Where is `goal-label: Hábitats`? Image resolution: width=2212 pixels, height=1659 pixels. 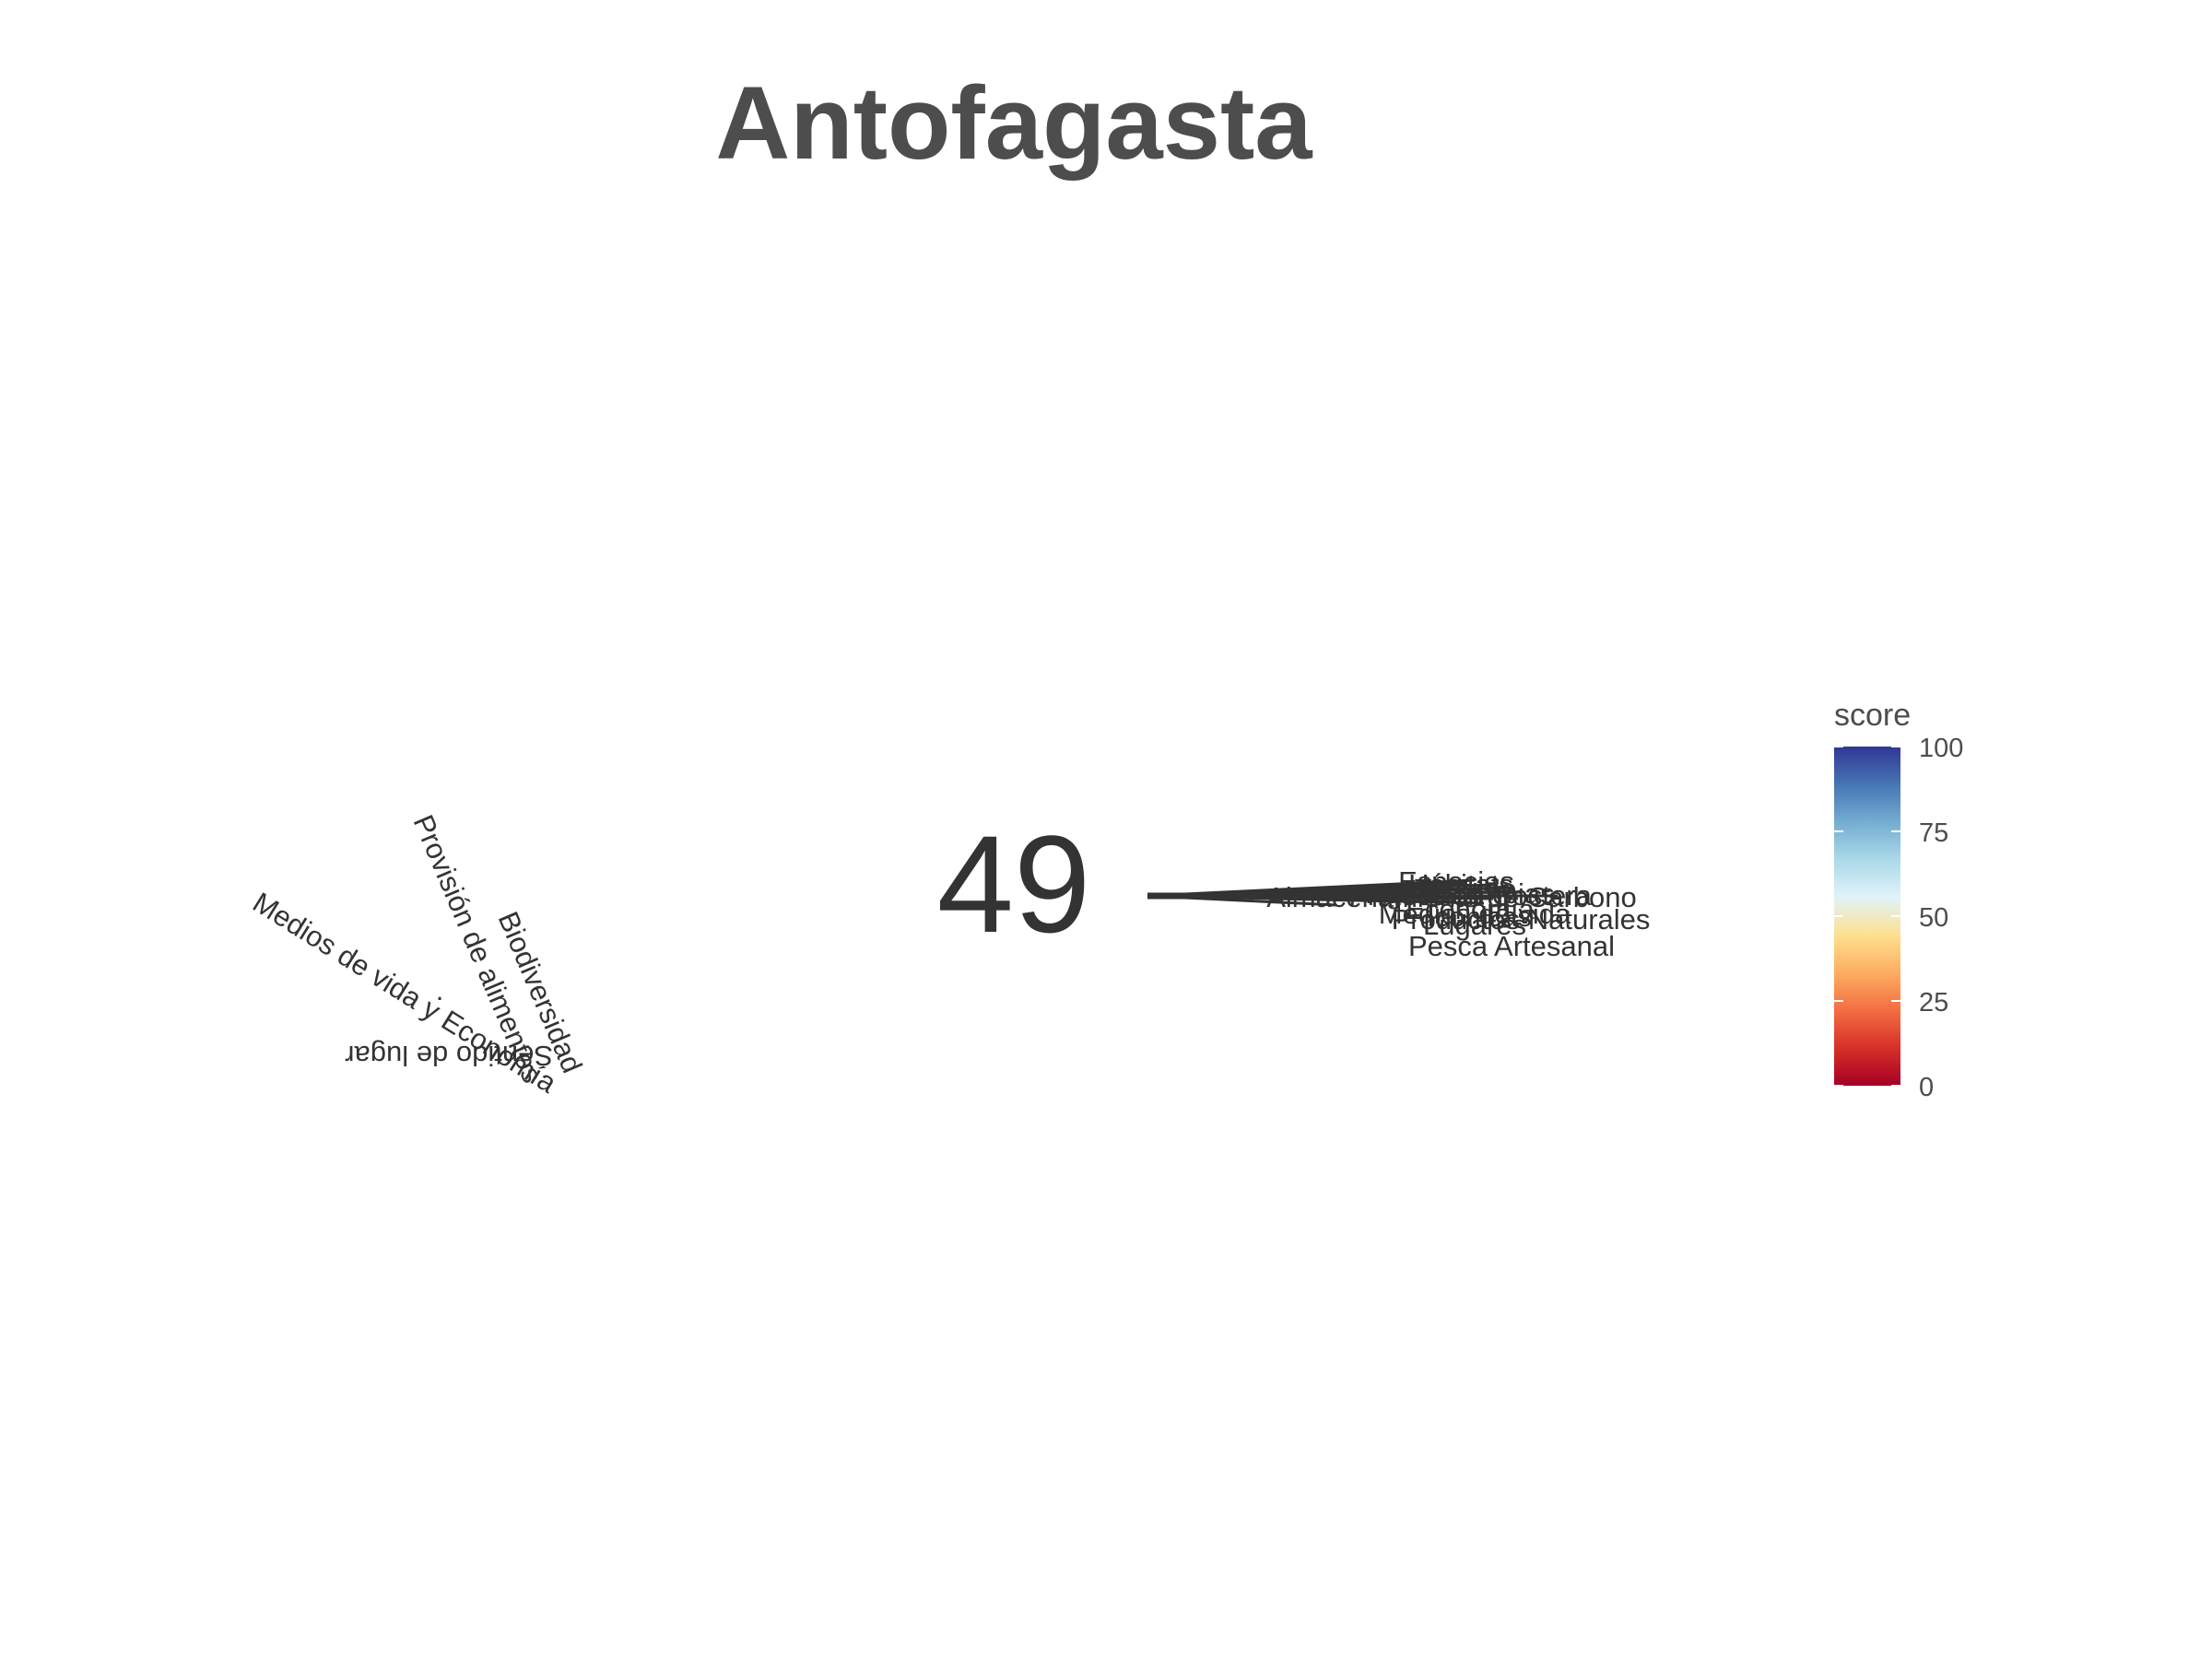
goal-label: Hábitats is located at coordinates (1460, 884).